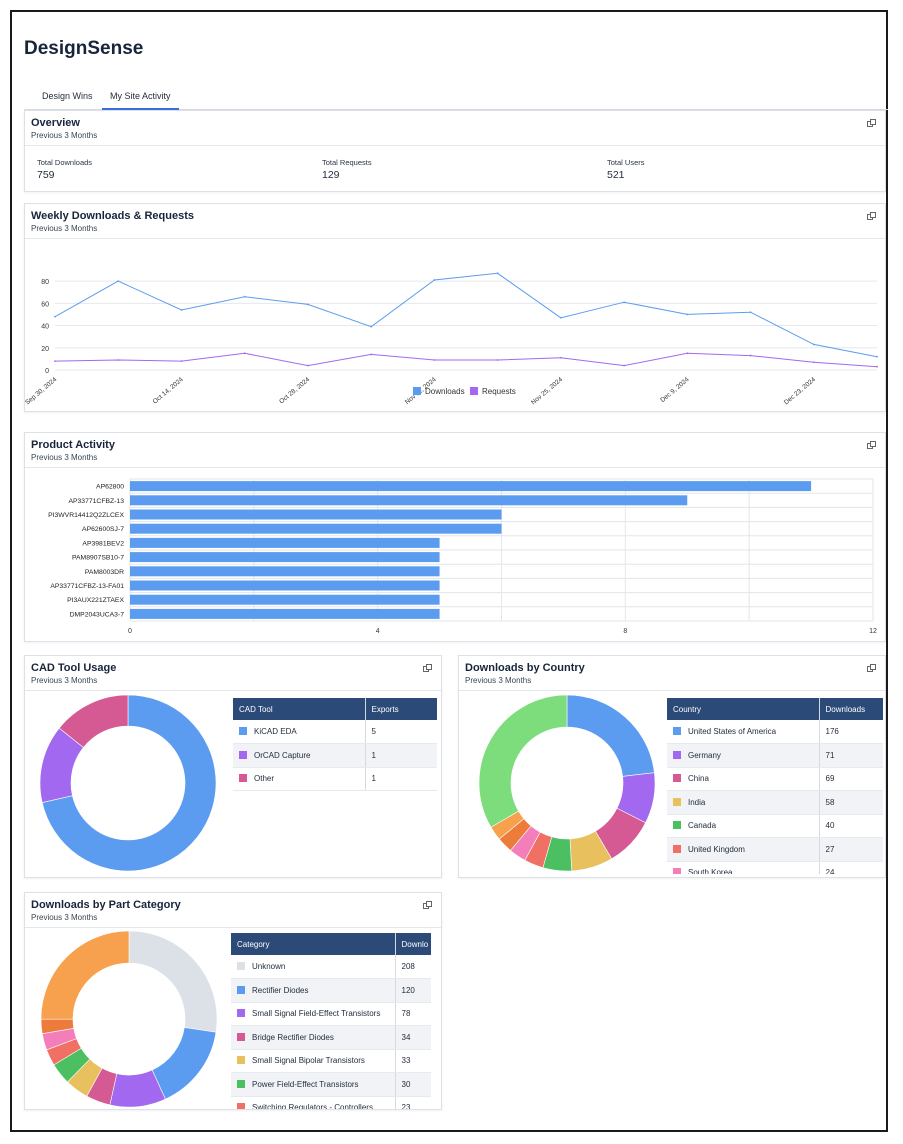  I want to click on y-category-label: AP62800, so click(110, 487).